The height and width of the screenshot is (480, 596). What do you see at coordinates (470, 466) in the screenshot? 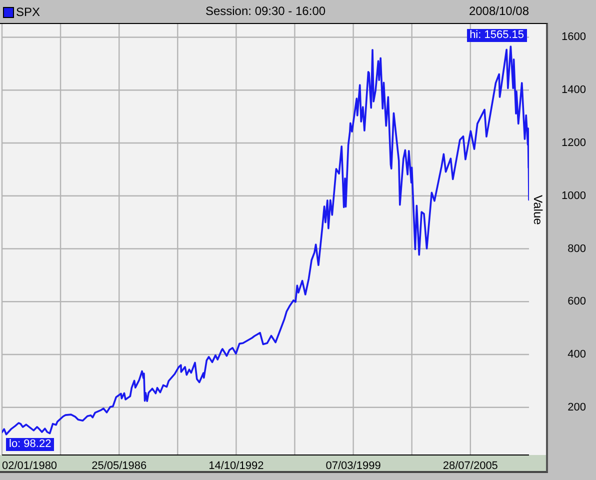
I see `x-tick-label: 28/07/2005` at bounding box center [470, 466].